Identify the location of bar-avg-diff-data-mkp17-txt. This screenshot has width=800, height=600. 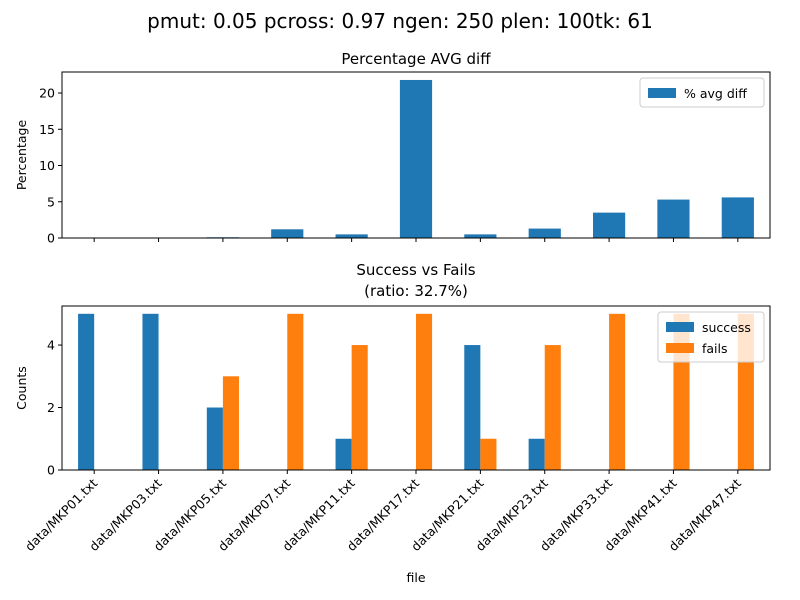
(416, 158).